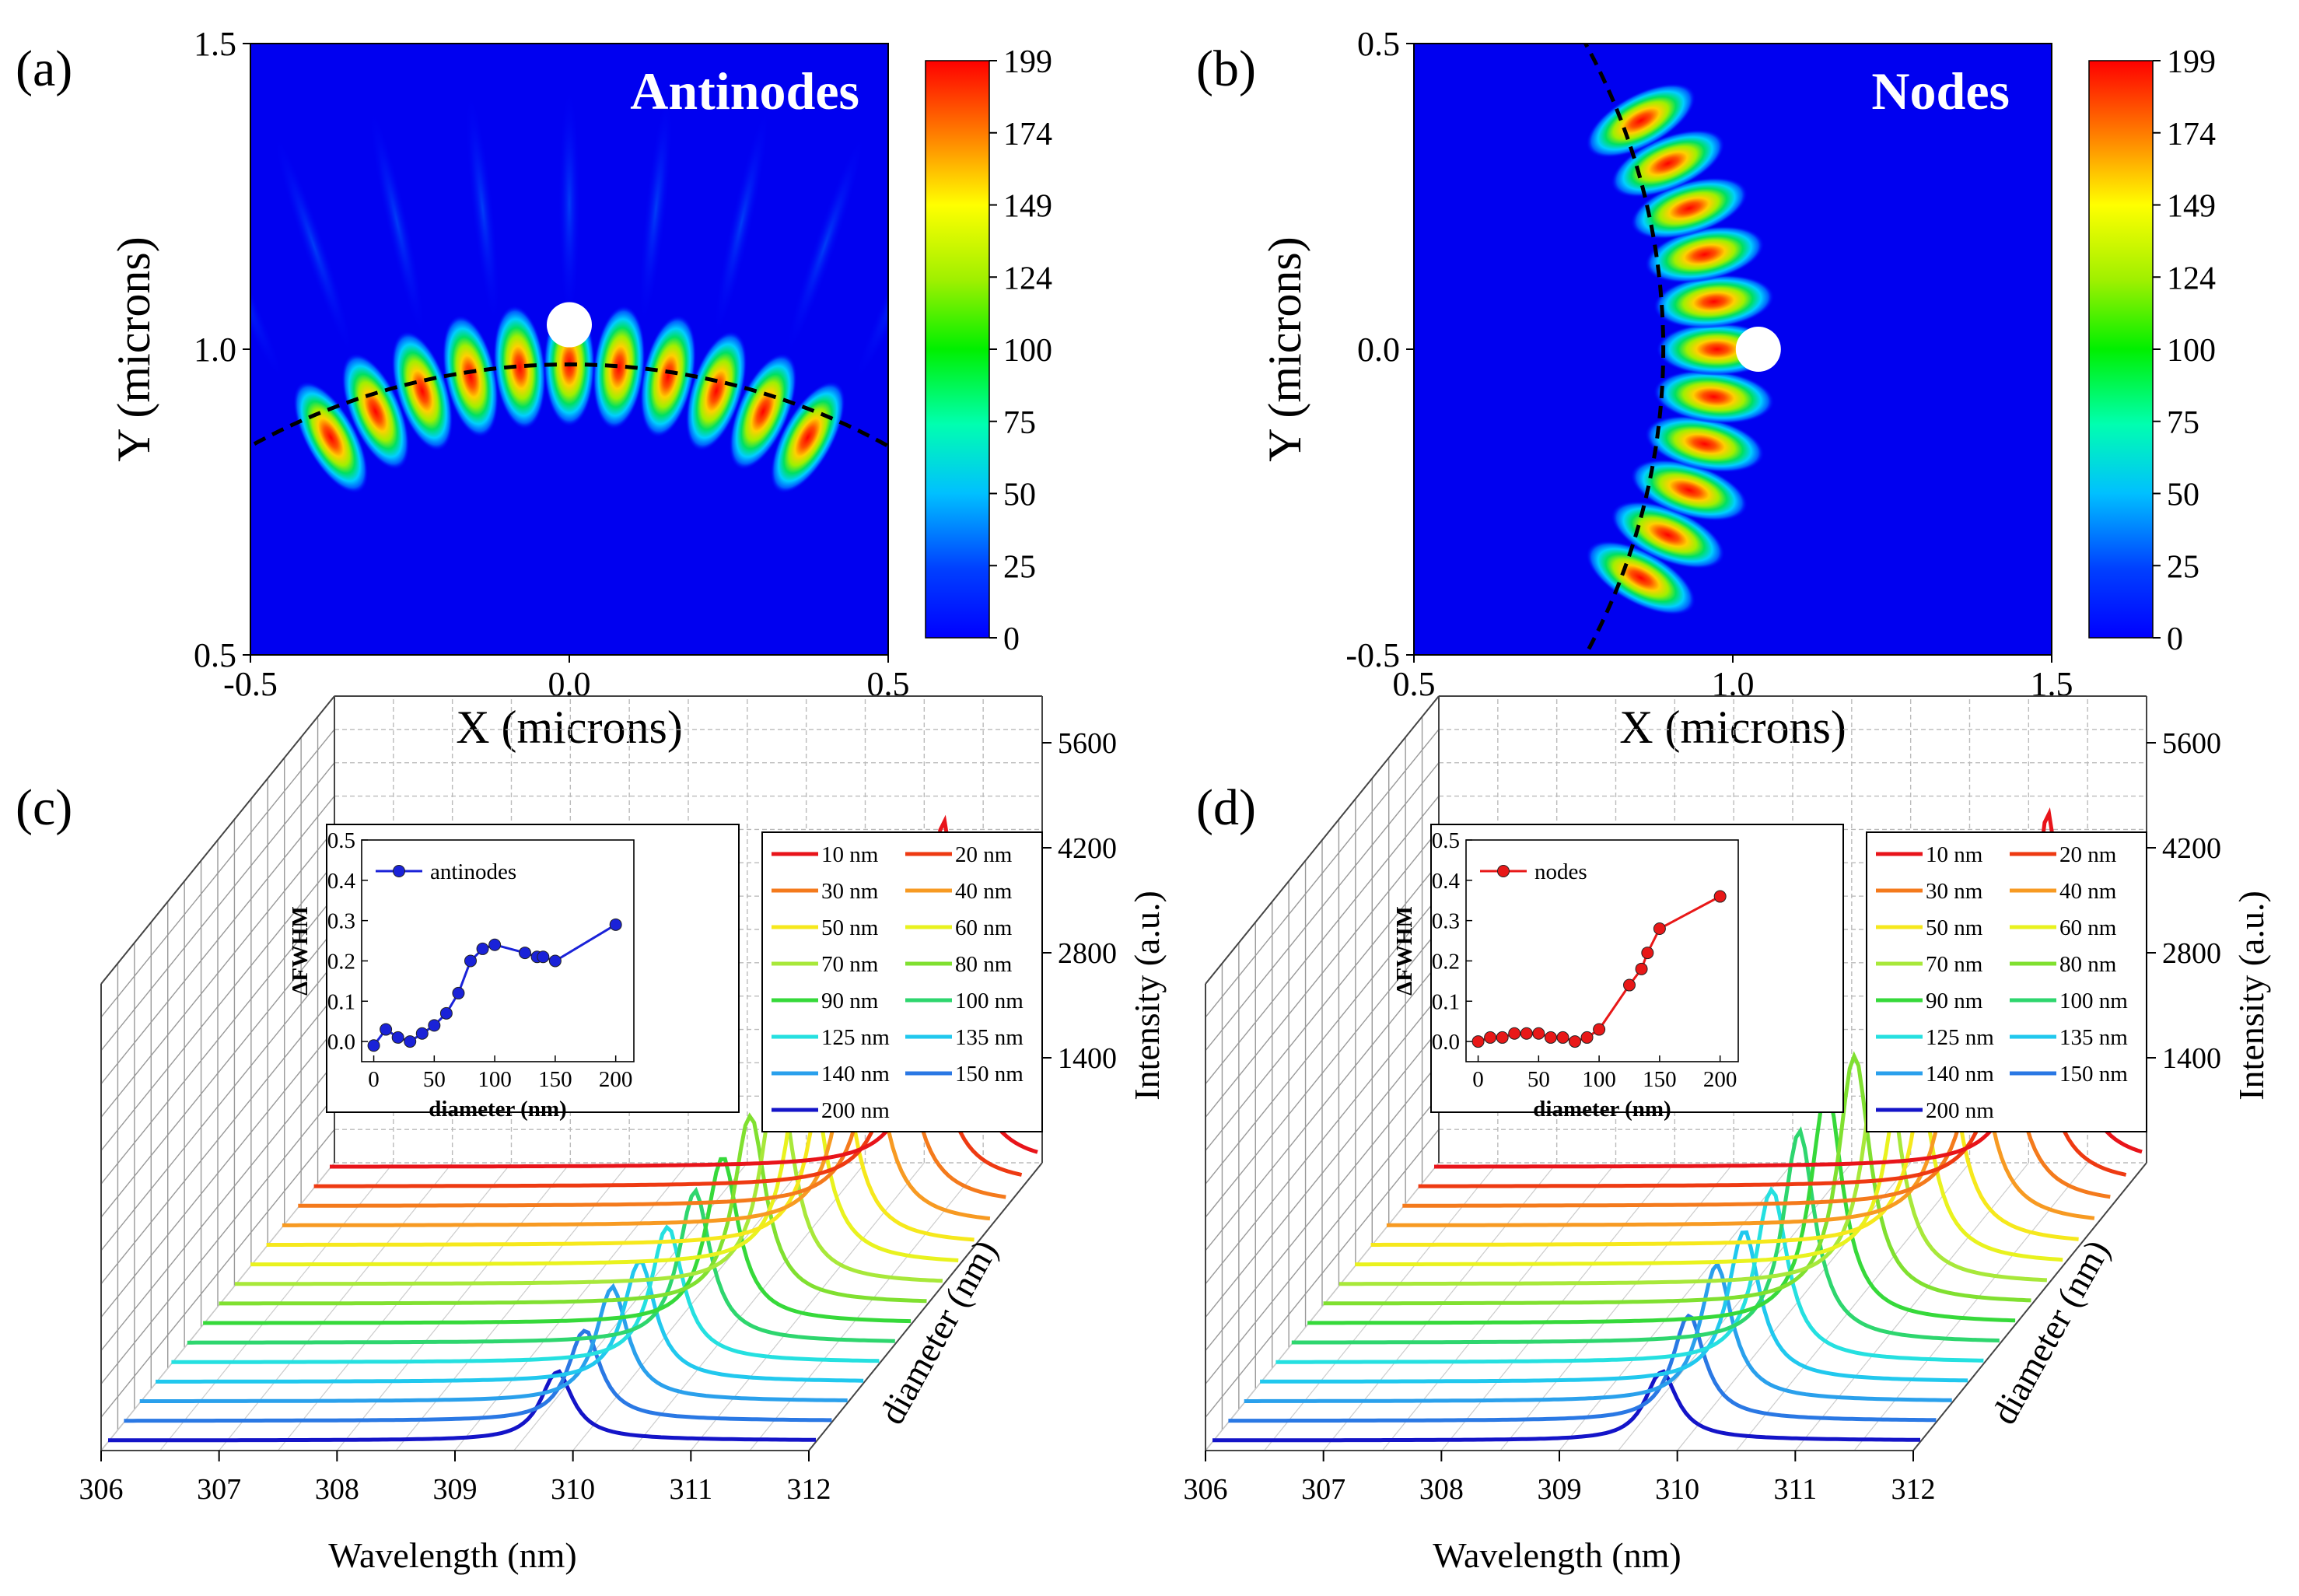  I want to click on inset-y-tick-label: 0.5, so click(341, 840).